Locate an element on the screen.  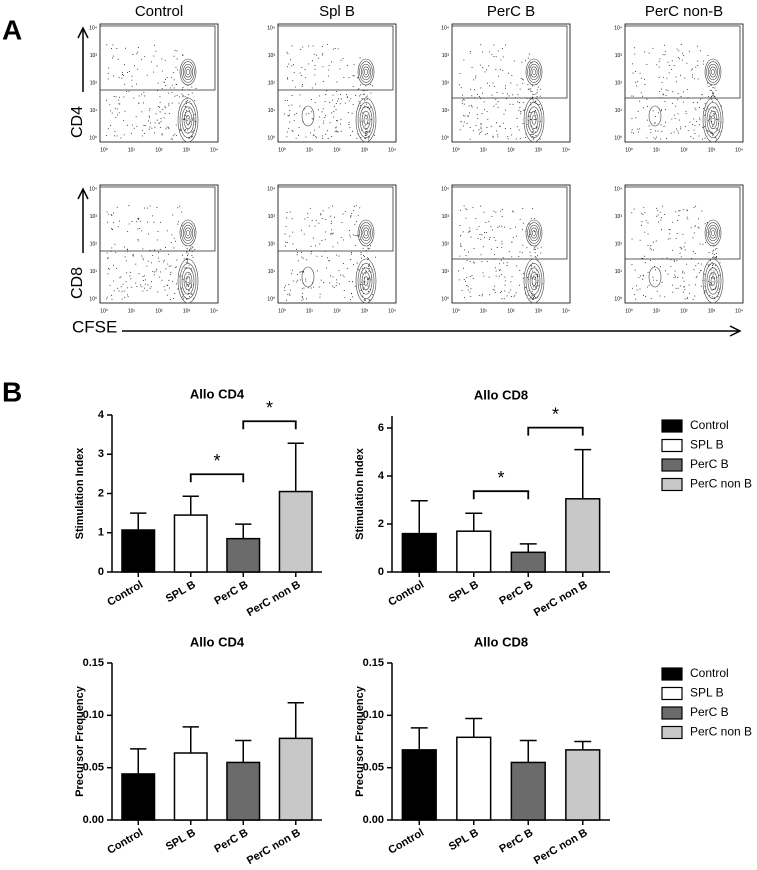
y-tick-label: 2 is located at coordinates (381, 524).